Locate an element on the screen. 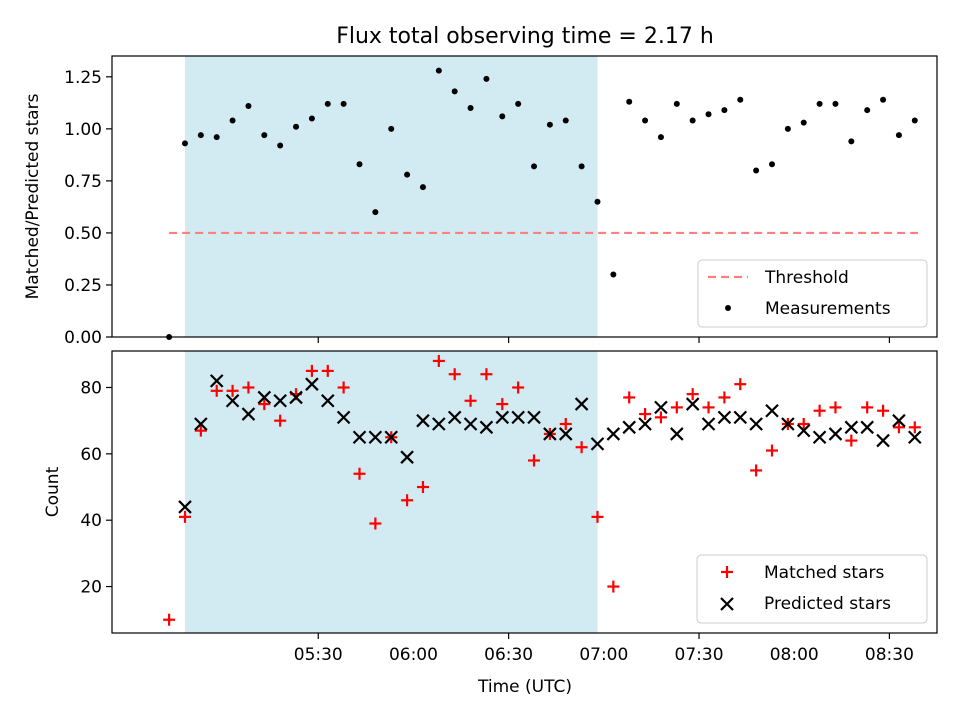 The width and height of the screenshot is (960, 720). x-tick-label: 07:00 is located at coordinates (603, 655).